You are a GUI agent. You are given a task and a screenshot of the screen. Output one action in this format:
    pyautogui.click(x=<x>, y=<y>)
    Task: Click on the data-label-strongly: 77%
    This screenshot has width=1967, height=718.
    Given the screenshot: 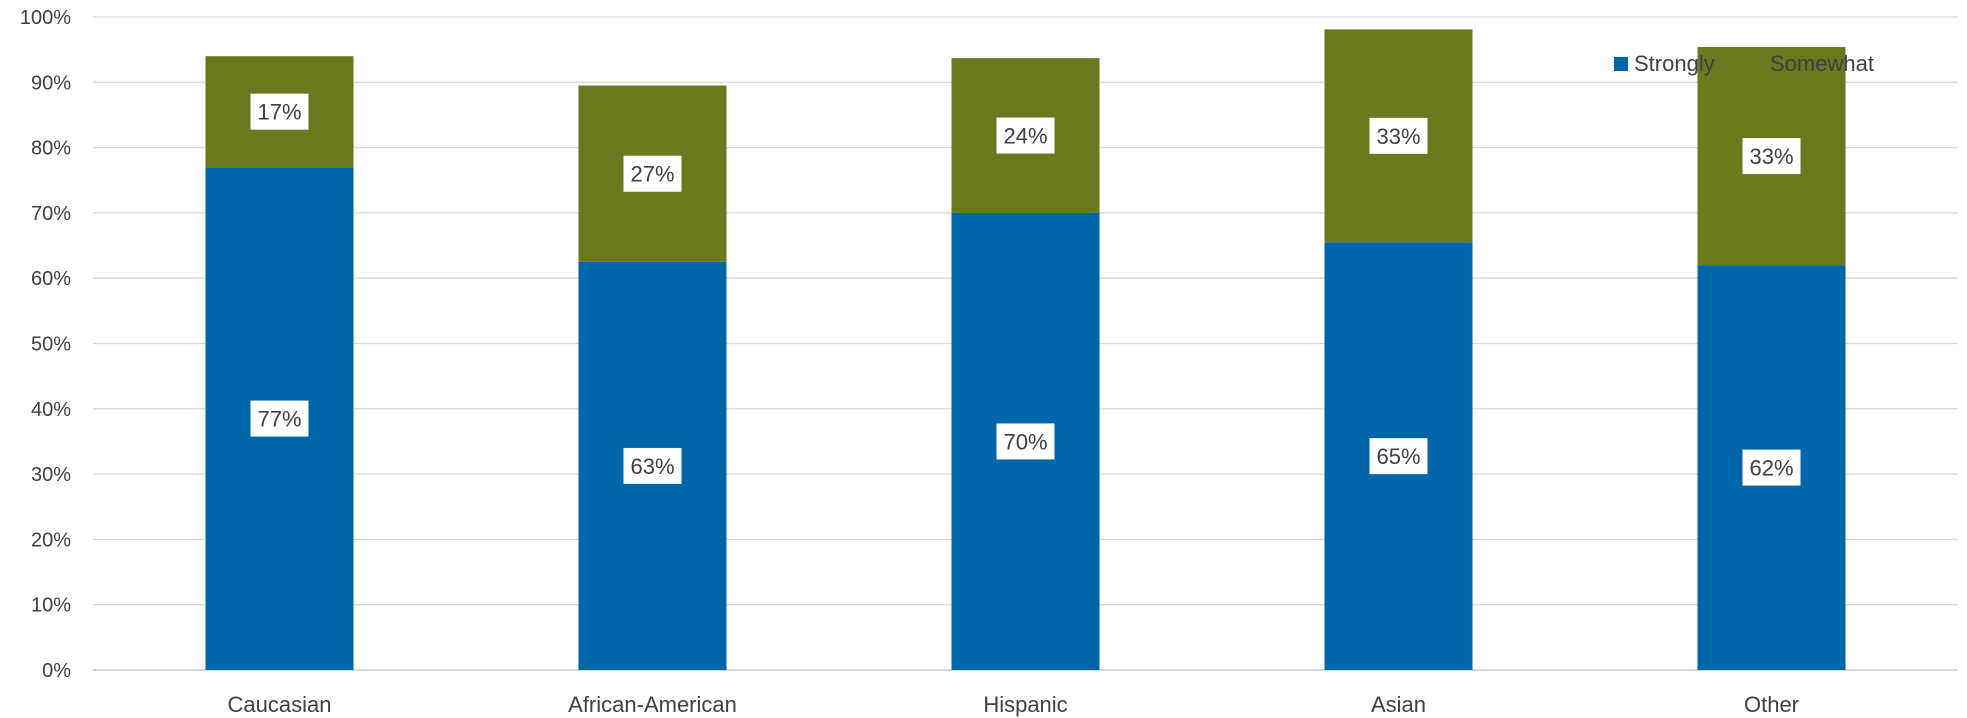 What is the action you would take?
    pyautogui.click(x=279, y=418)
    